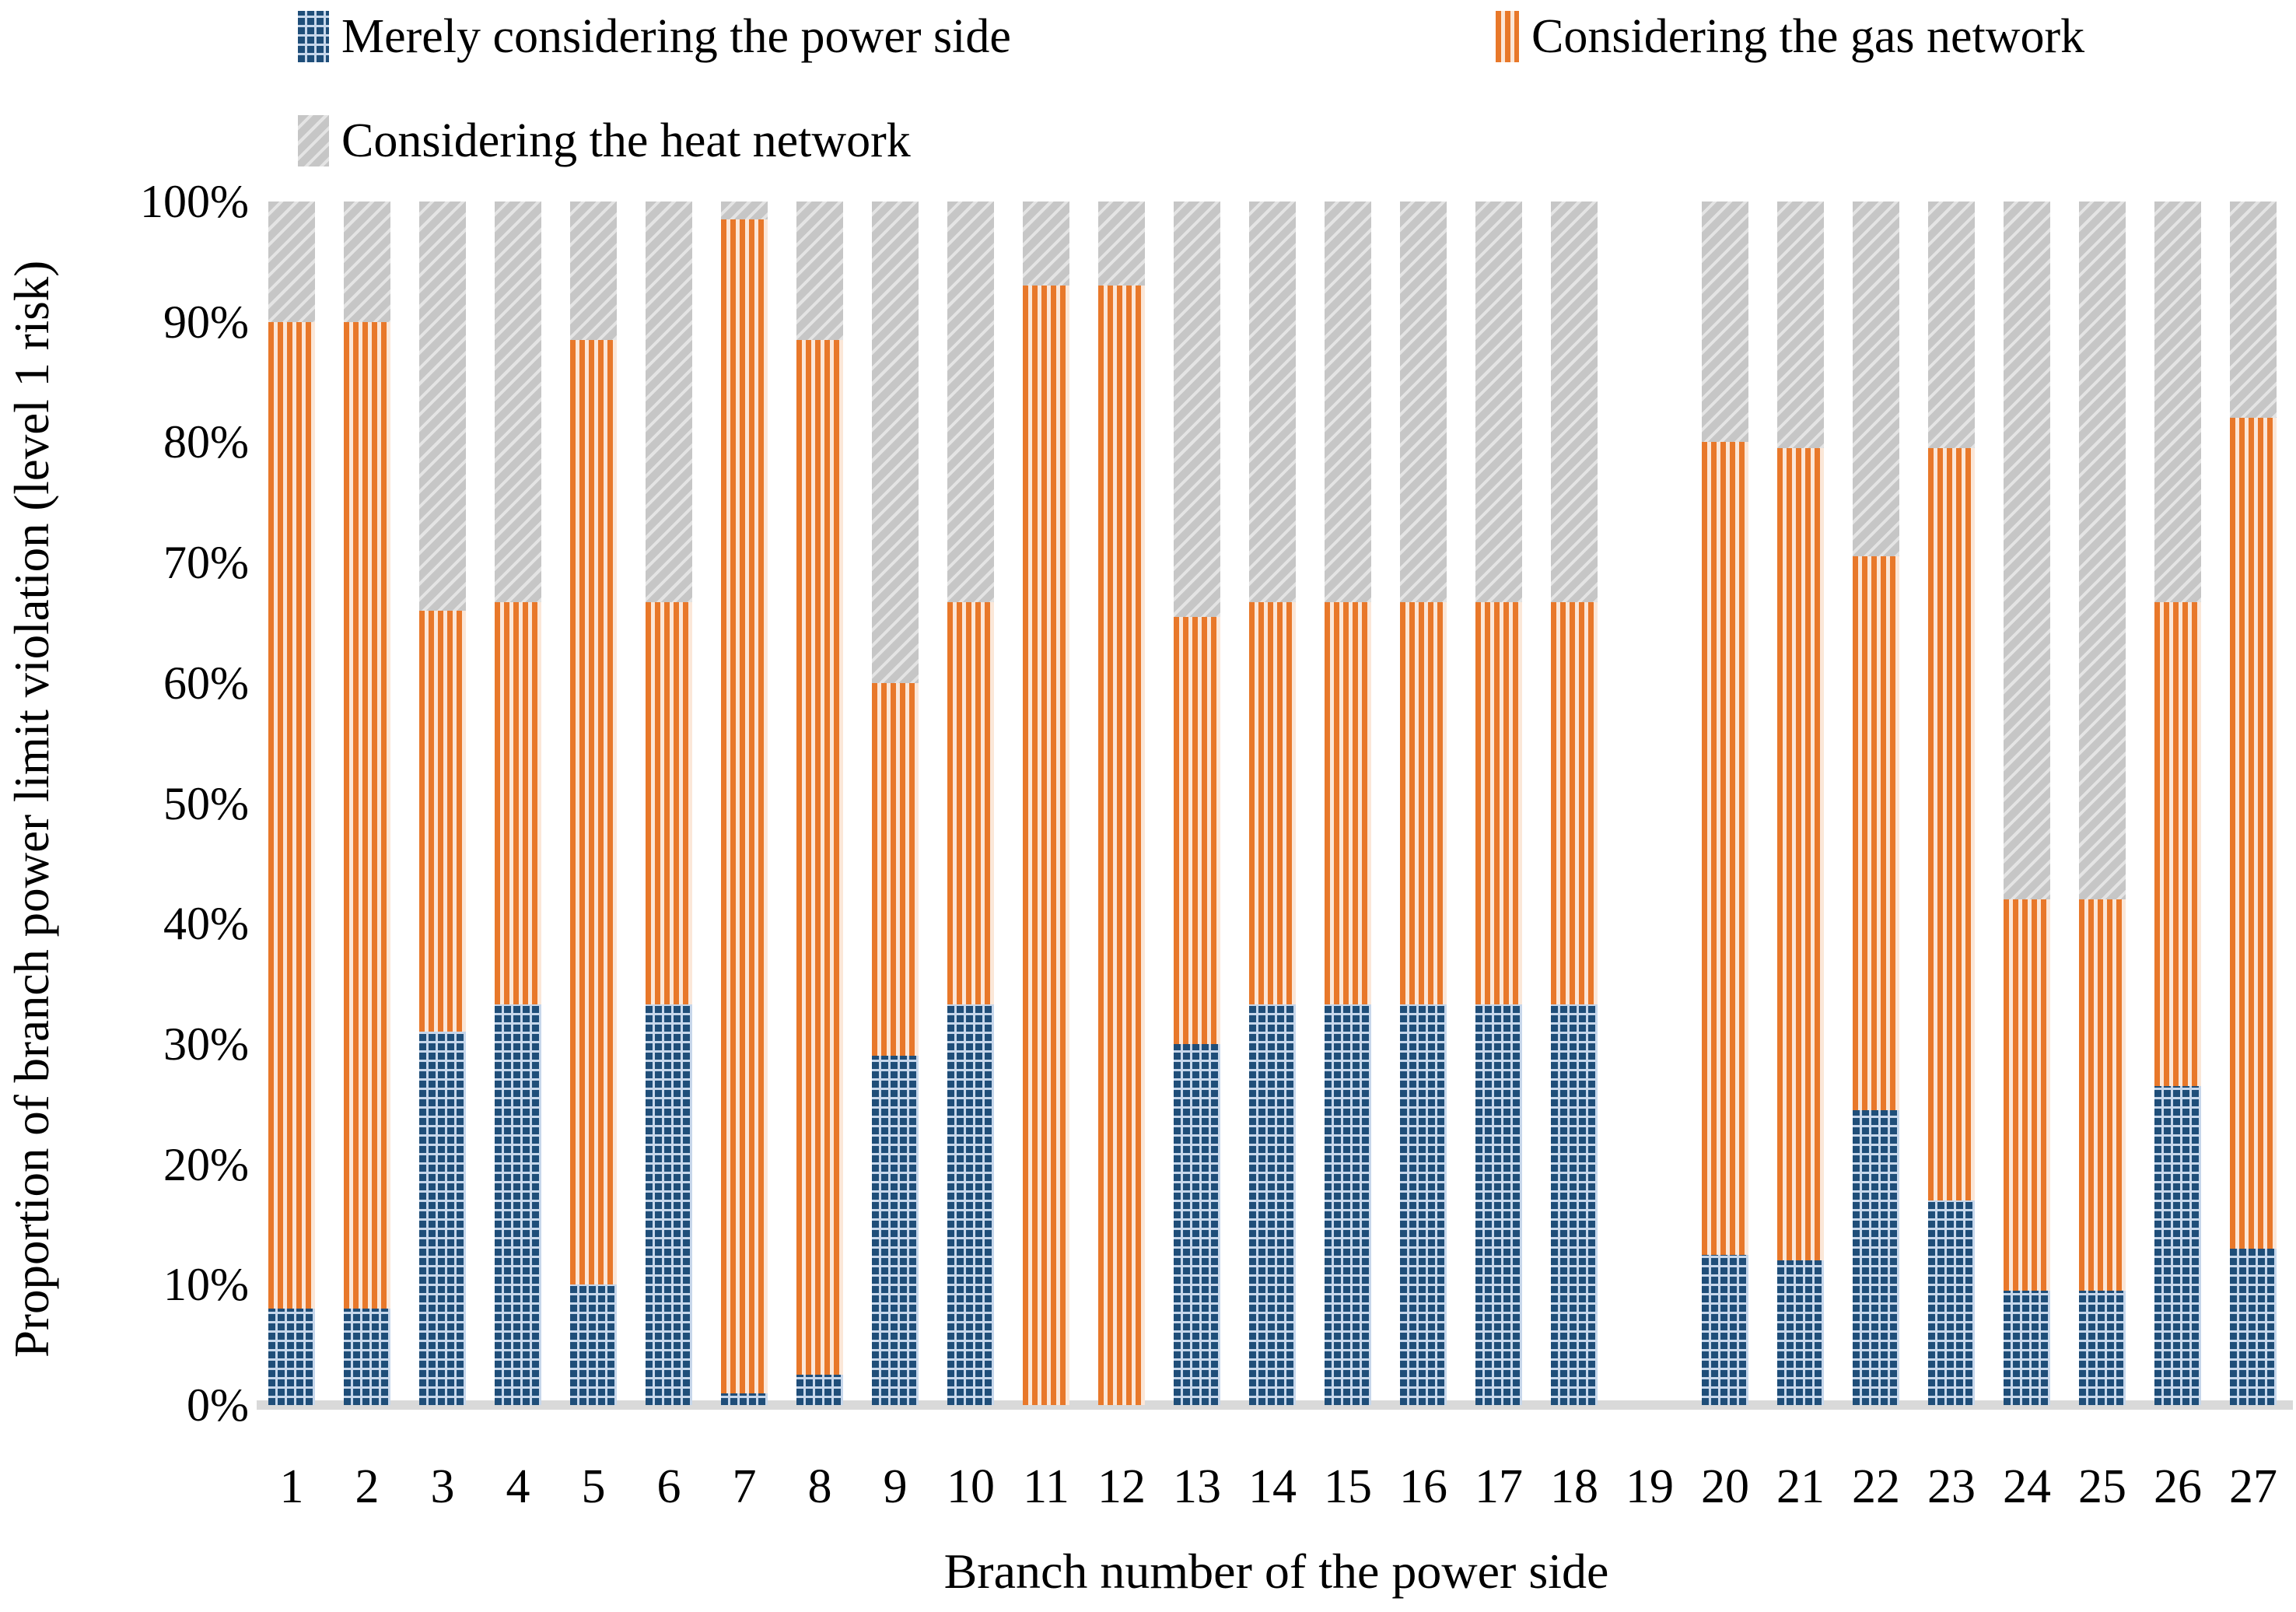 The image size is (2296, 1612). What do you see at coordinates (1499, 1486) in the screenshot?
I see `x-tick-label: 17` at bounding box center [1499, 1486].